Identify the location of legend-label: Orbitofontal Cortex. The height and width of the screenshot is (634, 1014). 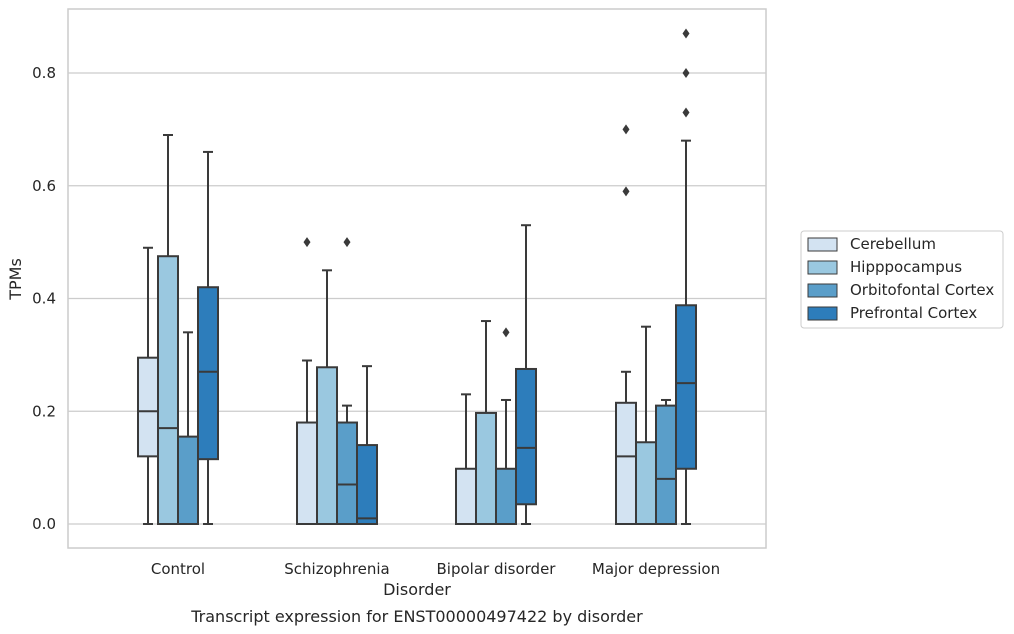
(922, 290).